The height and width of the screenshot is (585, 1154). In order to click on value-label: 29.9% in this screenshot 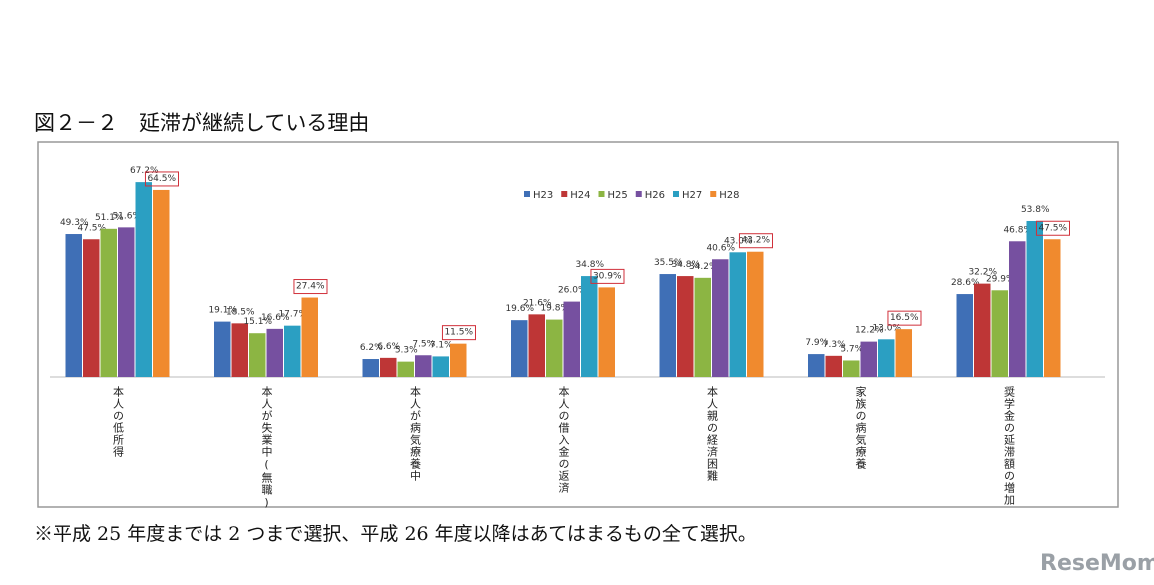, I will do `click(1000, 279)`.